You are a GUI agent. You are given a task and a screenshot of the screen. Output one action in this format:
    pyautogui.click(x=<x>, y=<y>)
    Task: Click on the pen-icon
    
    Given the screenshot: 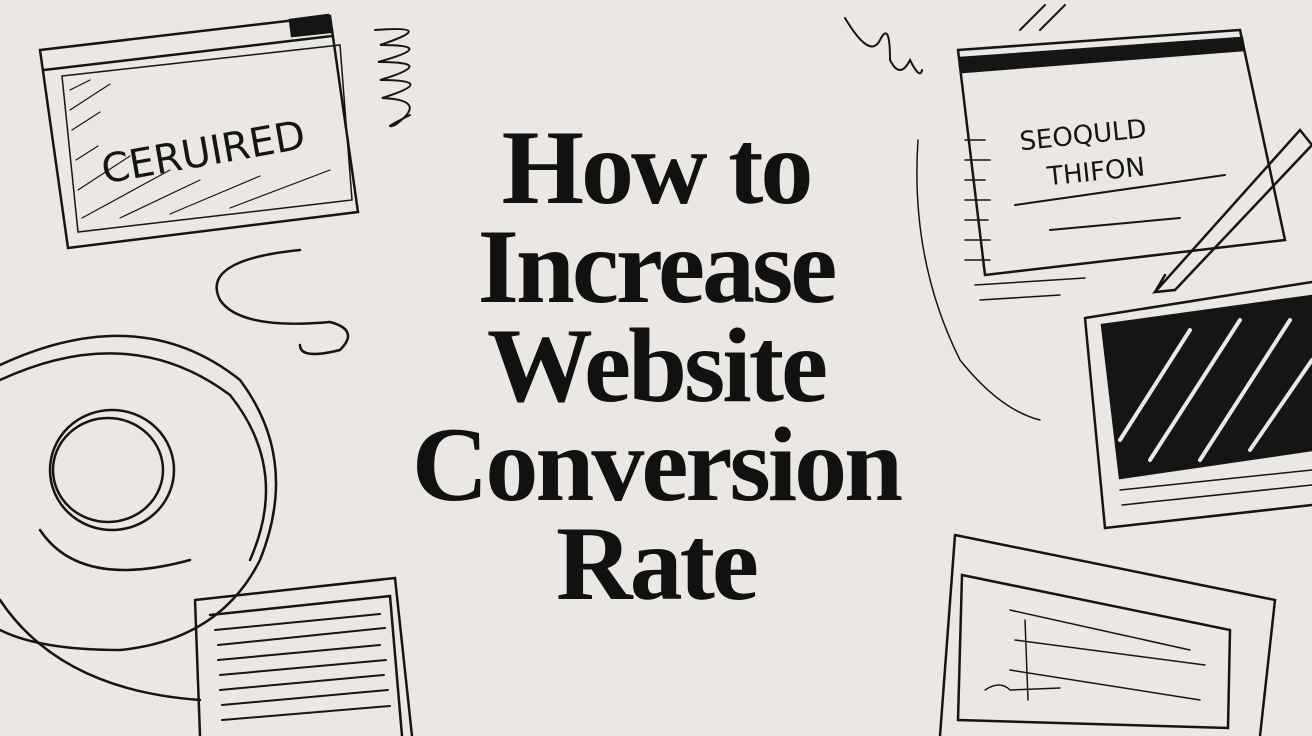 What is the action you would take?
    pyautogui.click(x=1231, y=211)
    